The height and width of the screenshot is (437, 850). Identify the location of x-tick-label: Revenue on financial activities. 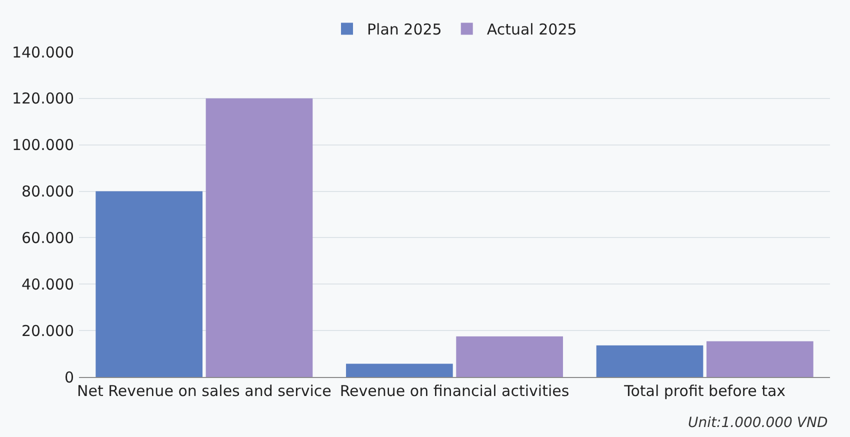
(455, 391).